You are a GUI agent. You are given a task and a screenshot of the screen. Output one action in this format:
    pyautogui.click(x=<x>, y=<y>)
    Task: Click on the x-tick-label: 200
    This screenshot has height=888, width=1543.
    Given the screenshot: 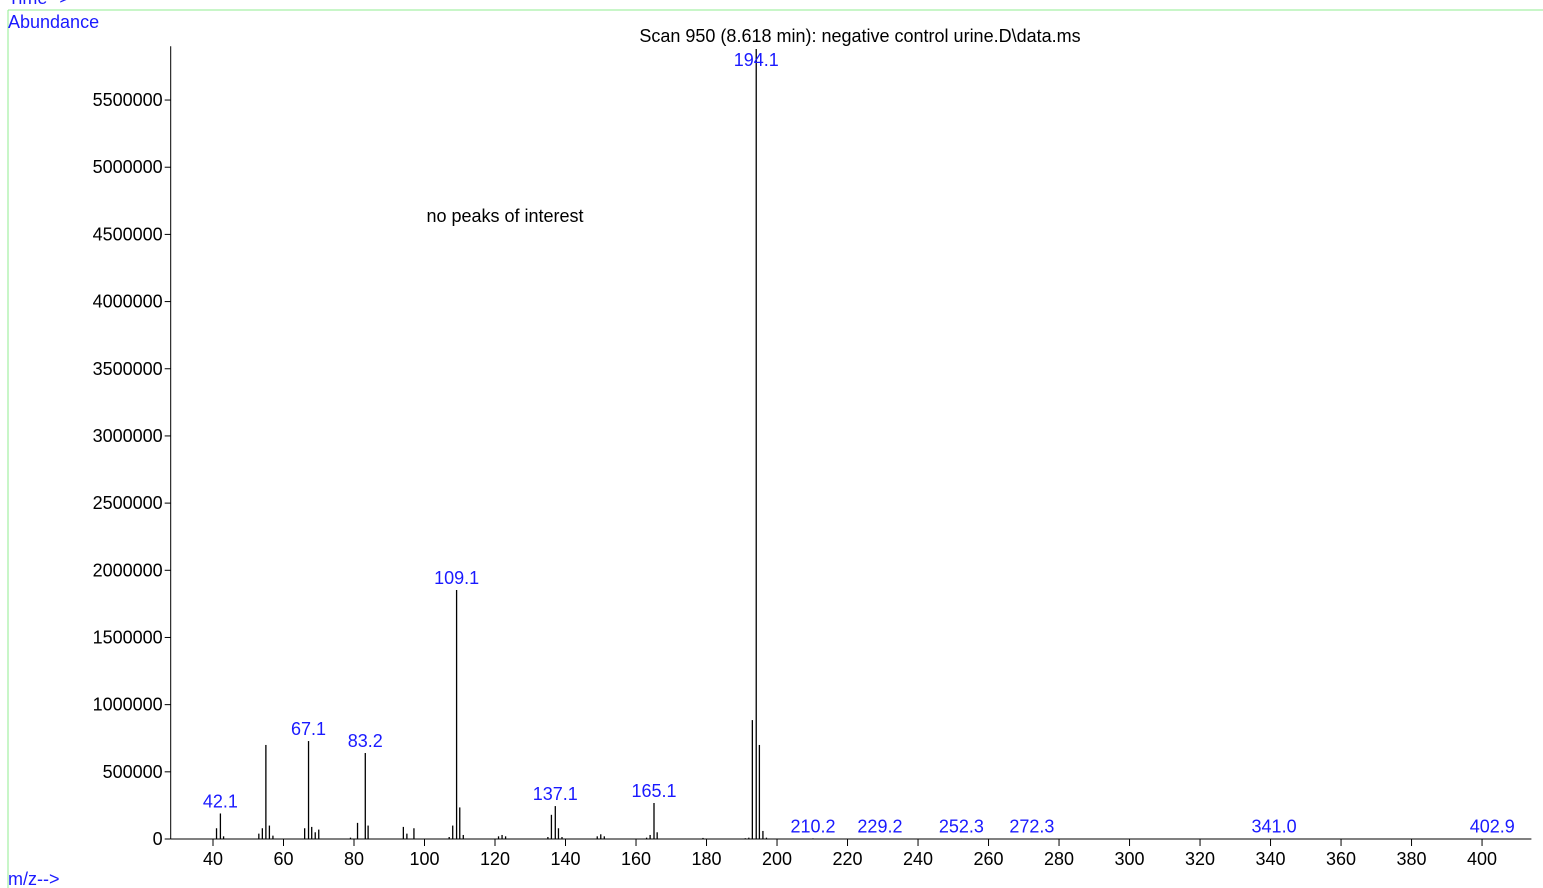 What is the action you would take?
    pyautogui.click(x=777, y=859)
    